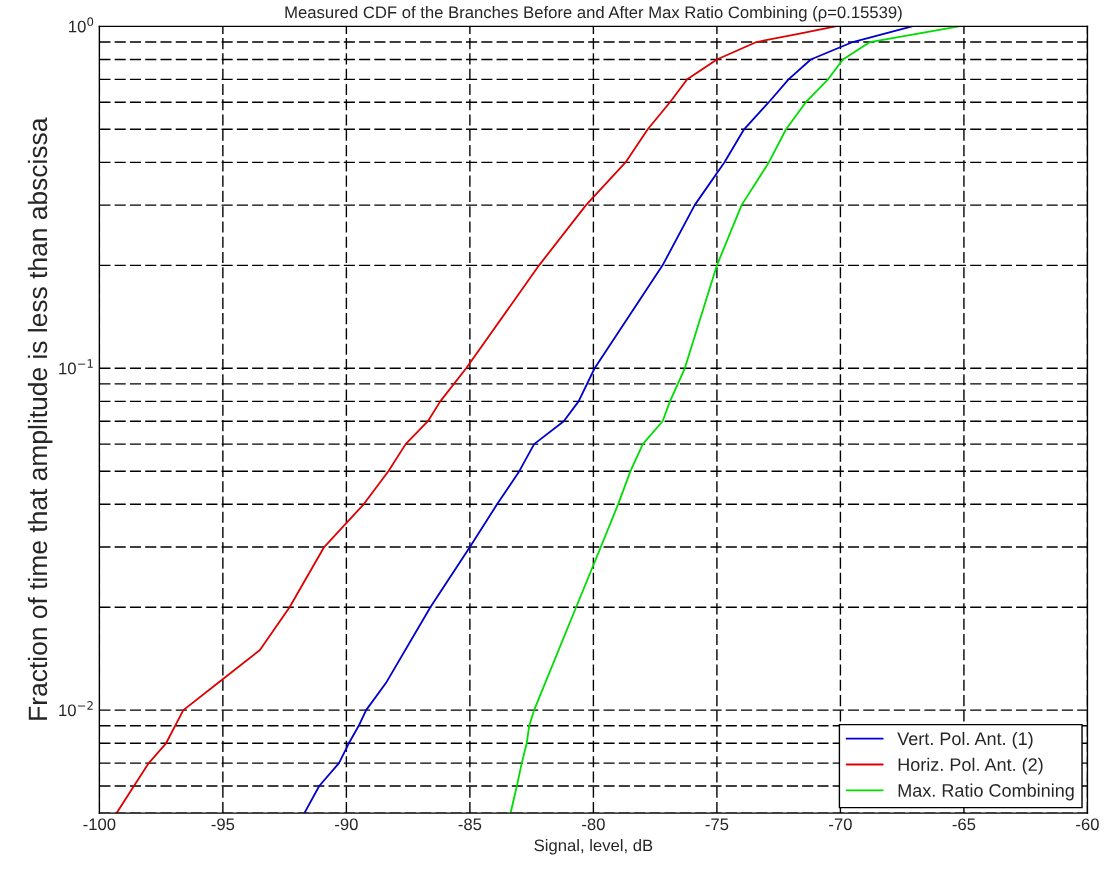 The image size is (1104, 879). What do you see at coordinates (76, 367) in the screenshot?
I see `y-tick-label: 10$^{−1}$` at bounding box center [76, 367].